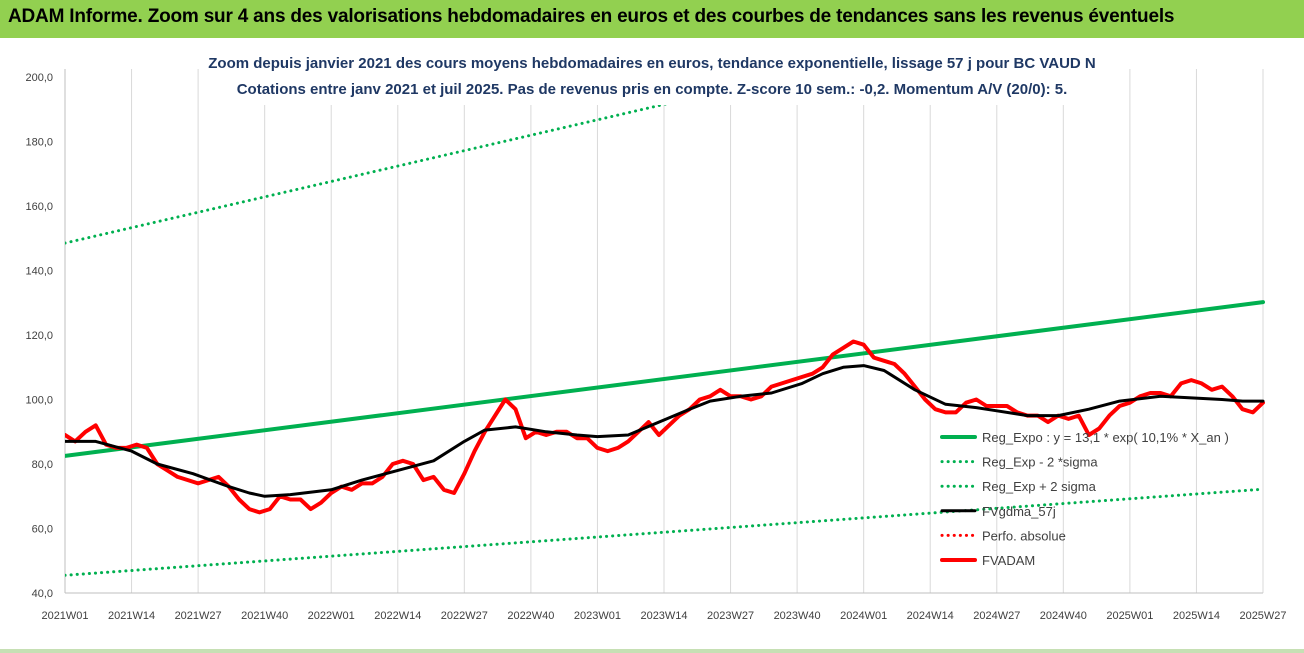  What do you see at coordinates (996, 616) in the screenshot?
I see `x-tick-label: 2024W27` at bounding box center [996, 616].